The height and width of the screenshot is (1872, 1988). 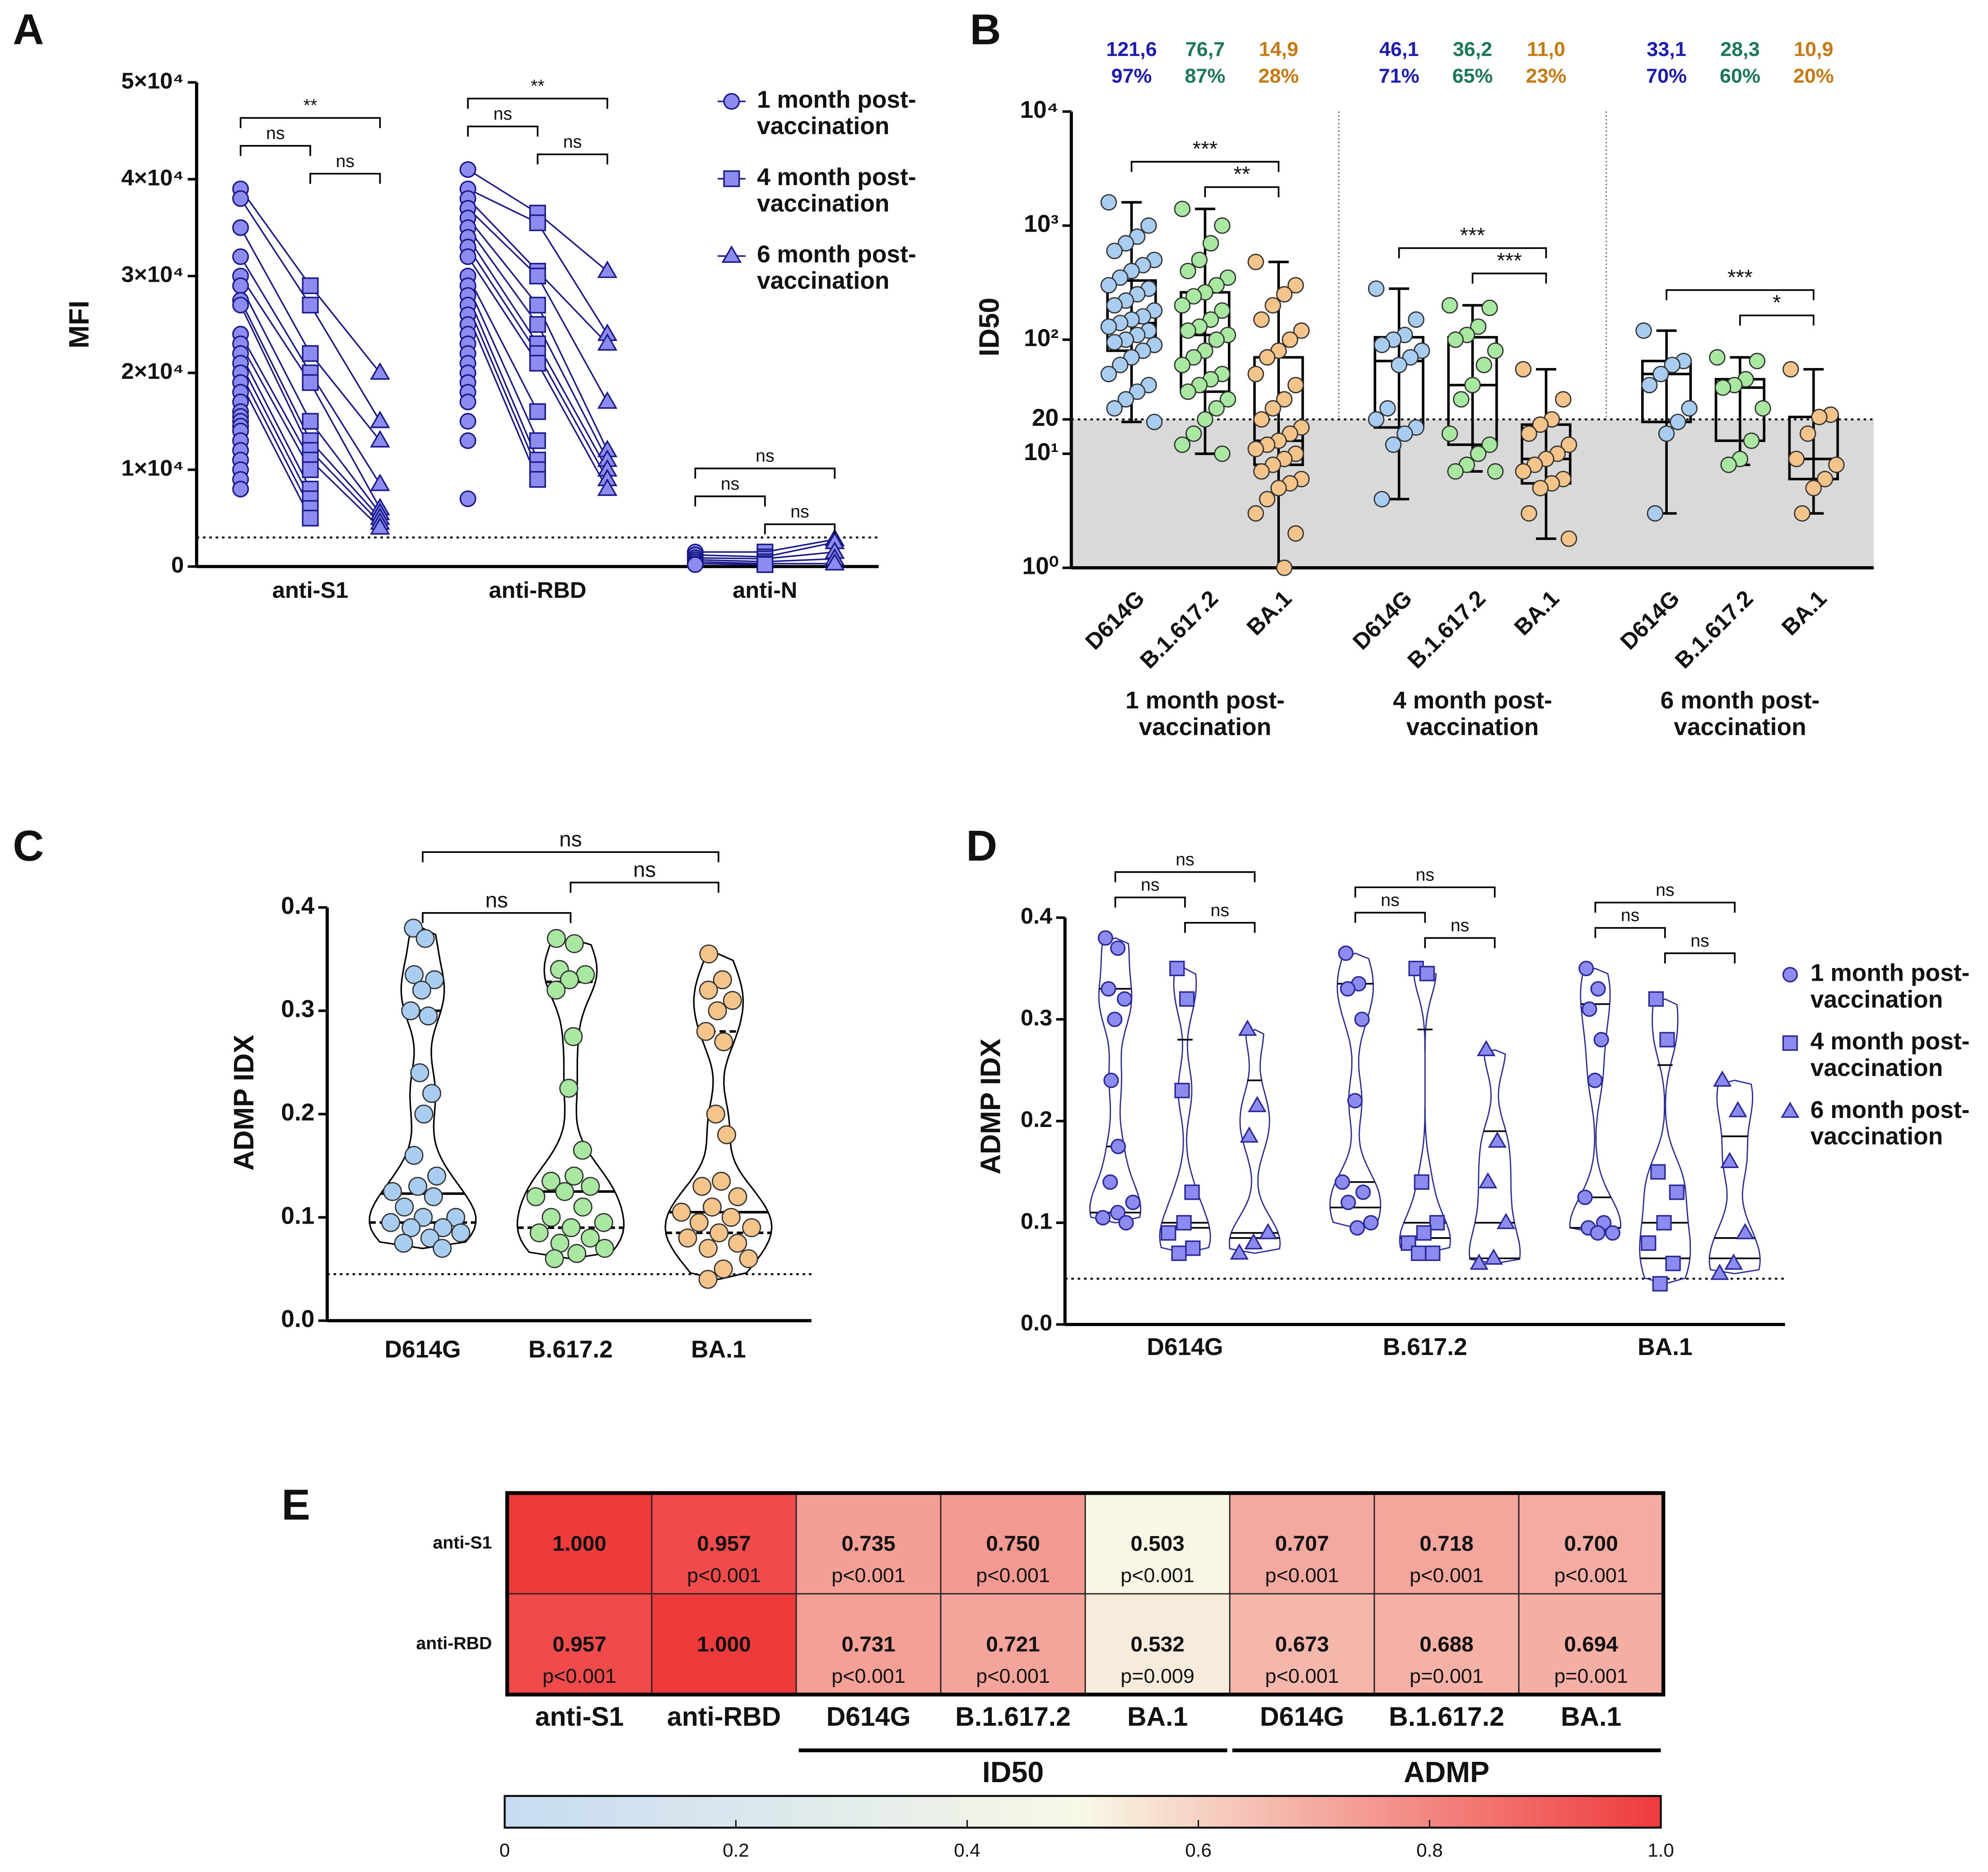 What do you see at coordinates (579, 1645) in the screenshot?
I see `cell-value: 0.957` at bounding box center [579, 1645].